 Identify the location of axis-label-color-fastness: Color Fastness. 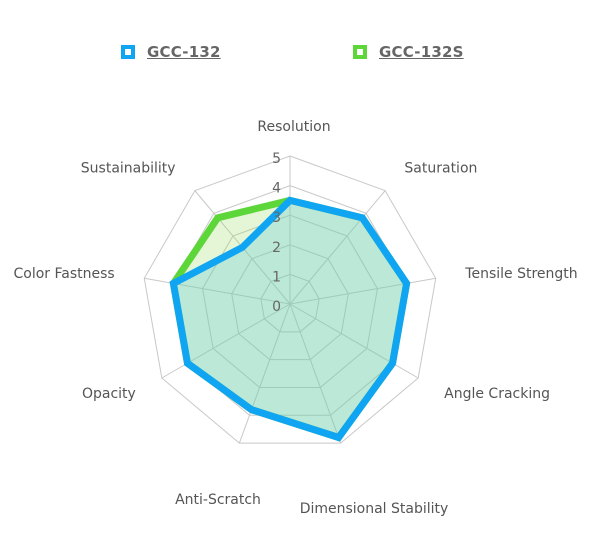
(63, 274).